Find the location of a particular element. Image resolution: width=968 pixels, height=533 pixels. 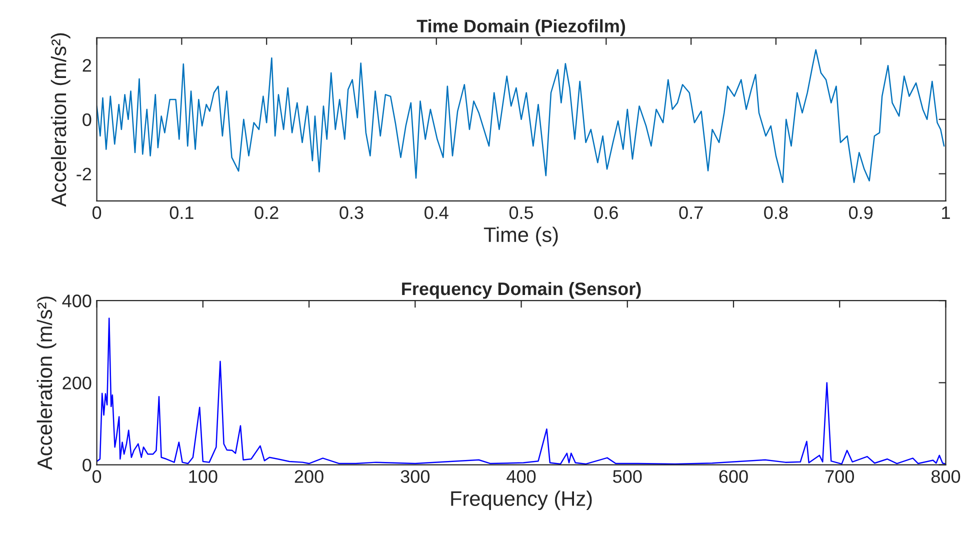

x-tick-label: 0.6 is located at coordinates (606, 213).